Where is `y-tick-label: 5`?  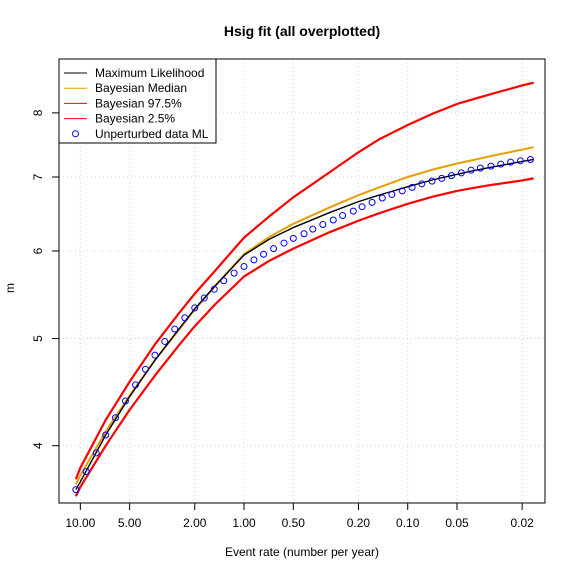
y-tick-label: 5 is located at coordinates (38, 338).